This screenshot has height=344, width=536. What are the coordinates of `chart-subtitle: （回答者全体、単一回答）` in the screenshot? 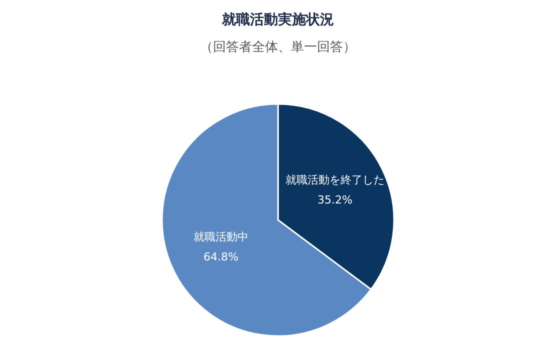 It's located at (278, 47).